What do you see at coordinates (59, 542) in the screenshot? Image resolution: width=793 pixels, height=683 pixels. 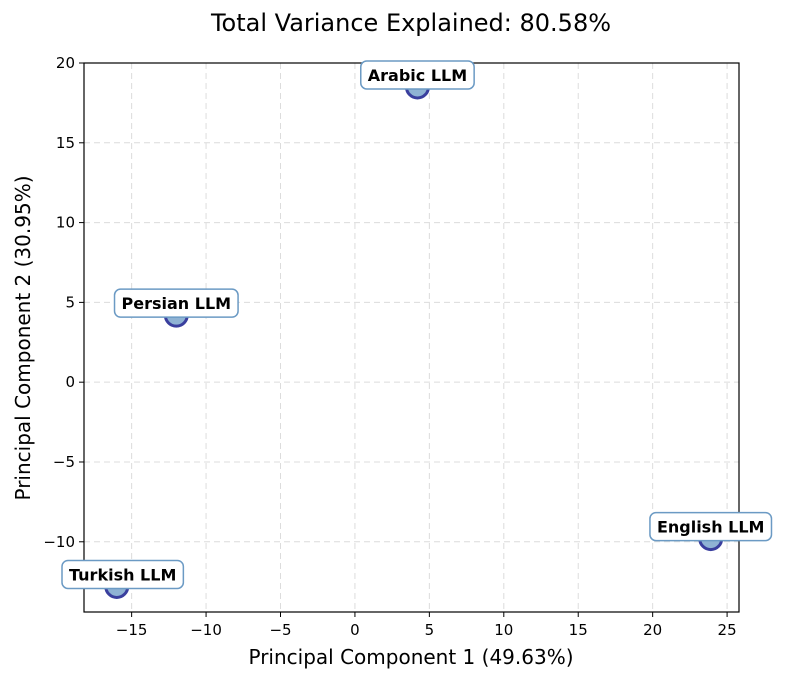 I see `y-tick-label: −10` at bounding box center [59, 542].